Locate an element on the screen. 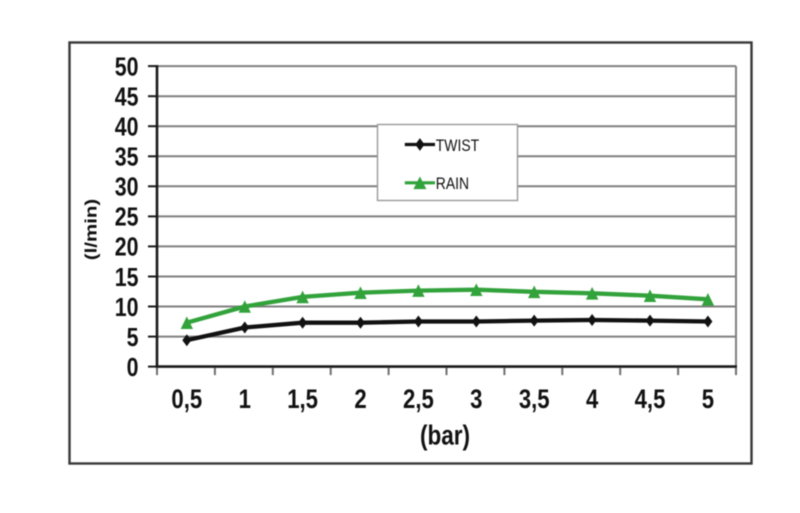 This screenshot has width=800, height=513. svg-text: 45 is located at coordinates (127, 98).